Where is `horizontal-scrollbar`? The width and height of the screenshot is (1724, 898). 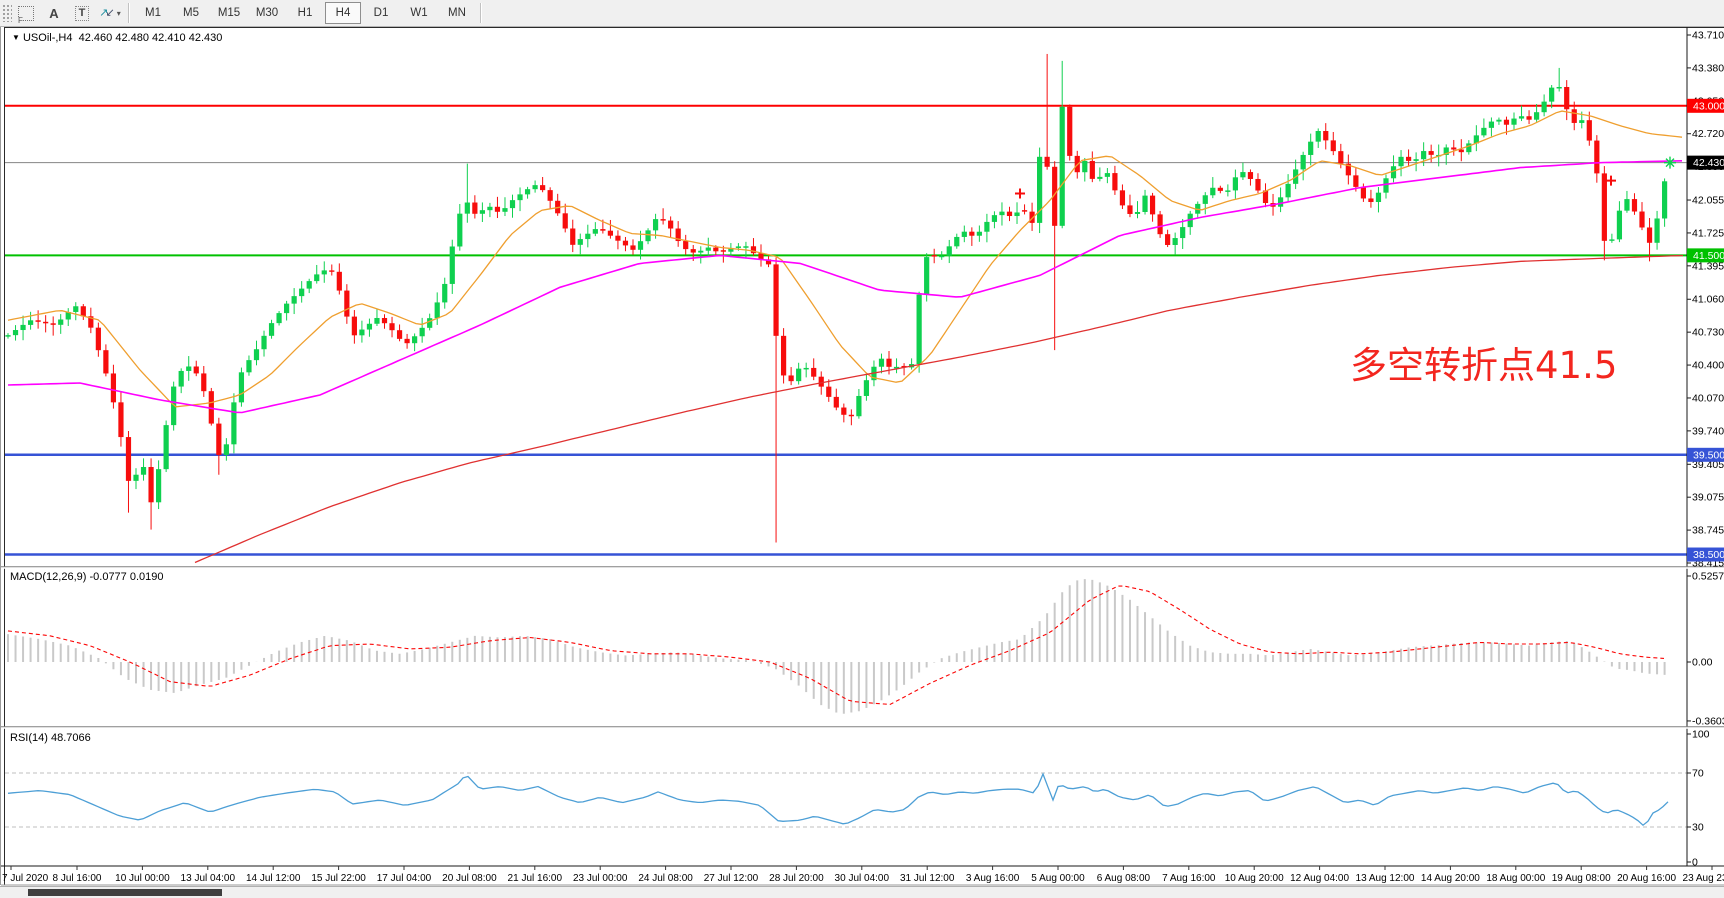
horizontal-scrollbar is located at coordinates (862, 892).